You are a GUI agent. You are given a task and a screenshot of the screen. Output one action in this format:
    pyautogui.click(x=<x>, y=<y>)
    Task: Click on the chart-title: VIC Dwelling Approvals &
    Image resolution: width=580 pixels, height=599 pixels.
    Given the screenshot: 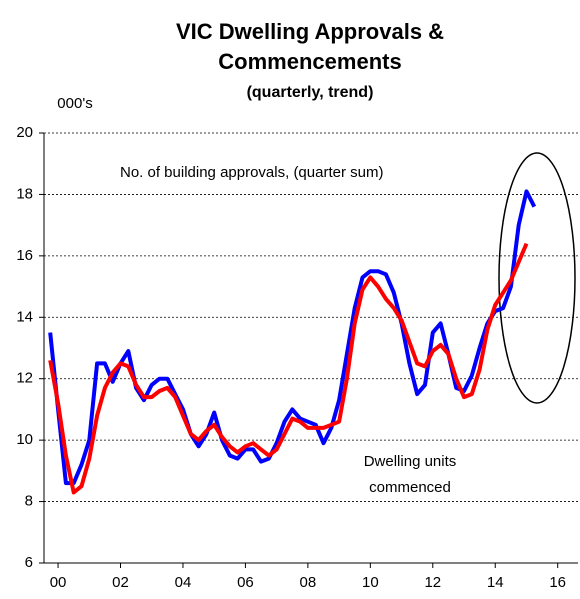 What is the action you would take?
    pyautogui.click(x=310, y=31)
    